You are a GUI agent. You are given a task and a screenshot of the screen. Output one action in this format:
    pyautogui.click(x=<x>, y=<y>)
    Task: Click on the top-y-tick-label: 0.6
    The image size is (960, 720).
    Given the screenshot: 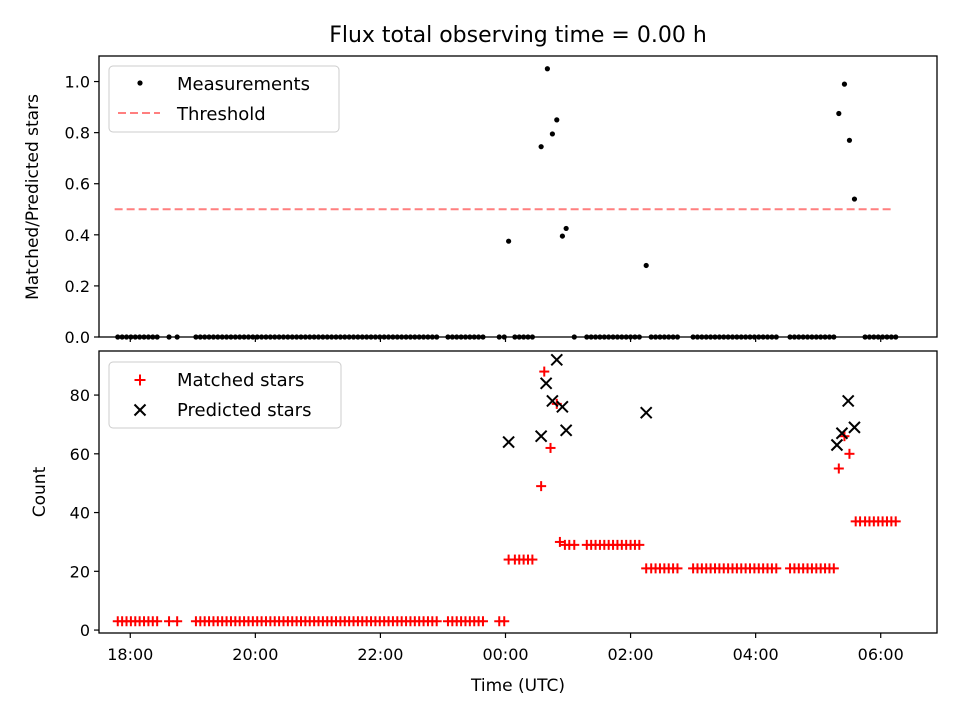 What is the action you would take?
    pyautogui.click(x=77, y=184)
    